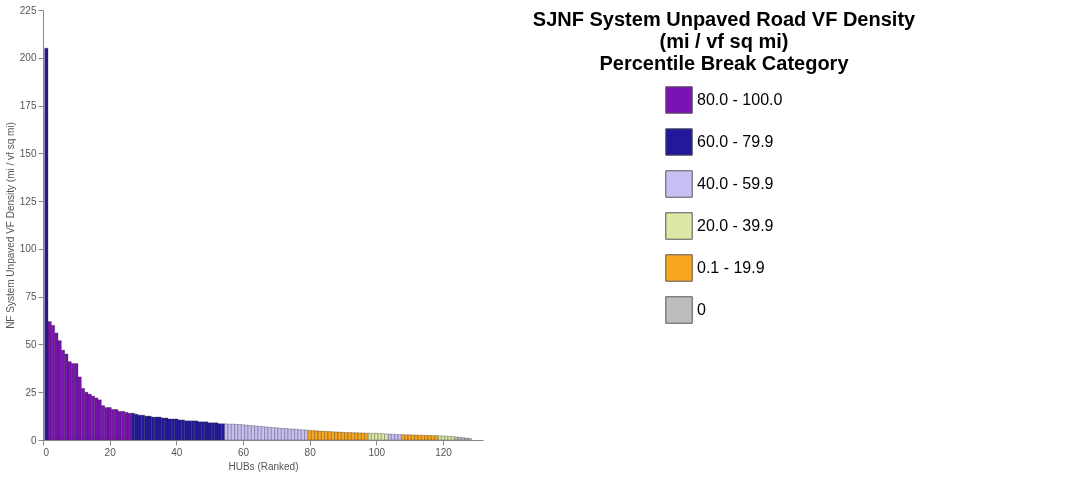  Describe the element at coordinates (31, 344) in the screenshot. I see `y-tick-label: 50` at that location.